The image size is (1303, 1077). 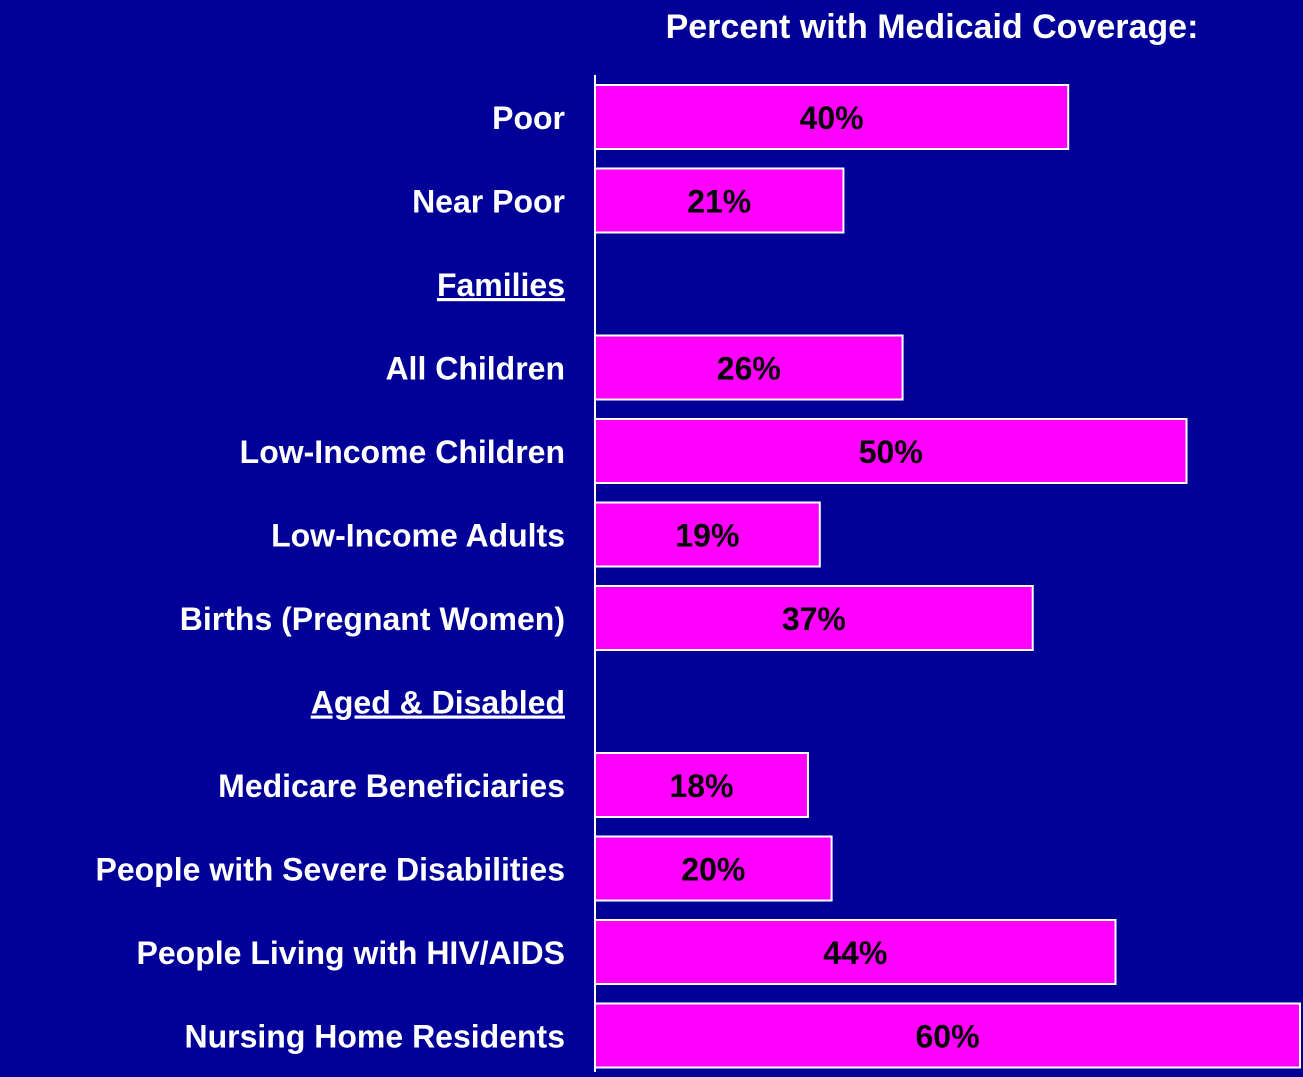 What do you see at coordinates (374, 1037) in the screenshot?
I see `category-label: Nursing Home Residents` at bounding box center [374, 1037].